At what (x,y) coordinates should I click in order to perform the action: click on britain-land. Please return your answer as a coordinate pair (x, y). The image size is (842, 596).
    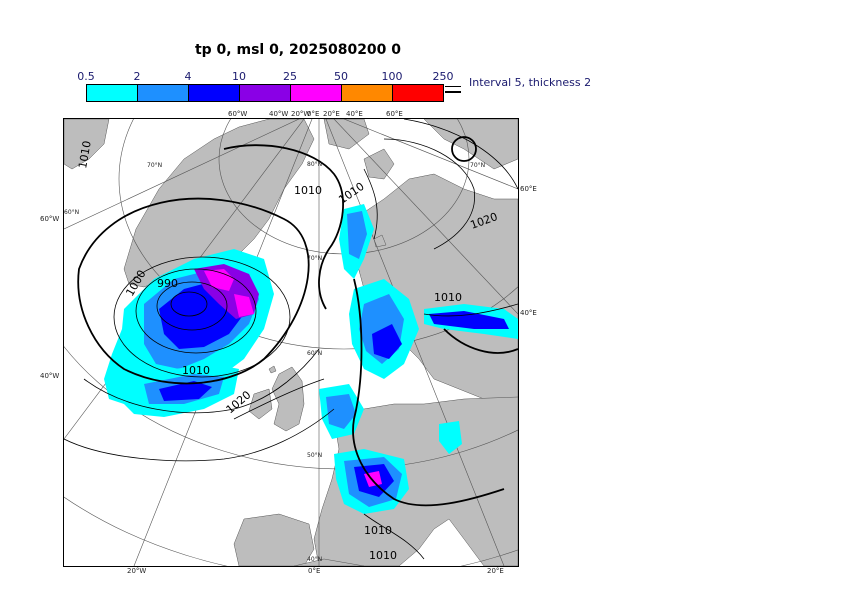
    Looking at the image, I should click on (288, 399).